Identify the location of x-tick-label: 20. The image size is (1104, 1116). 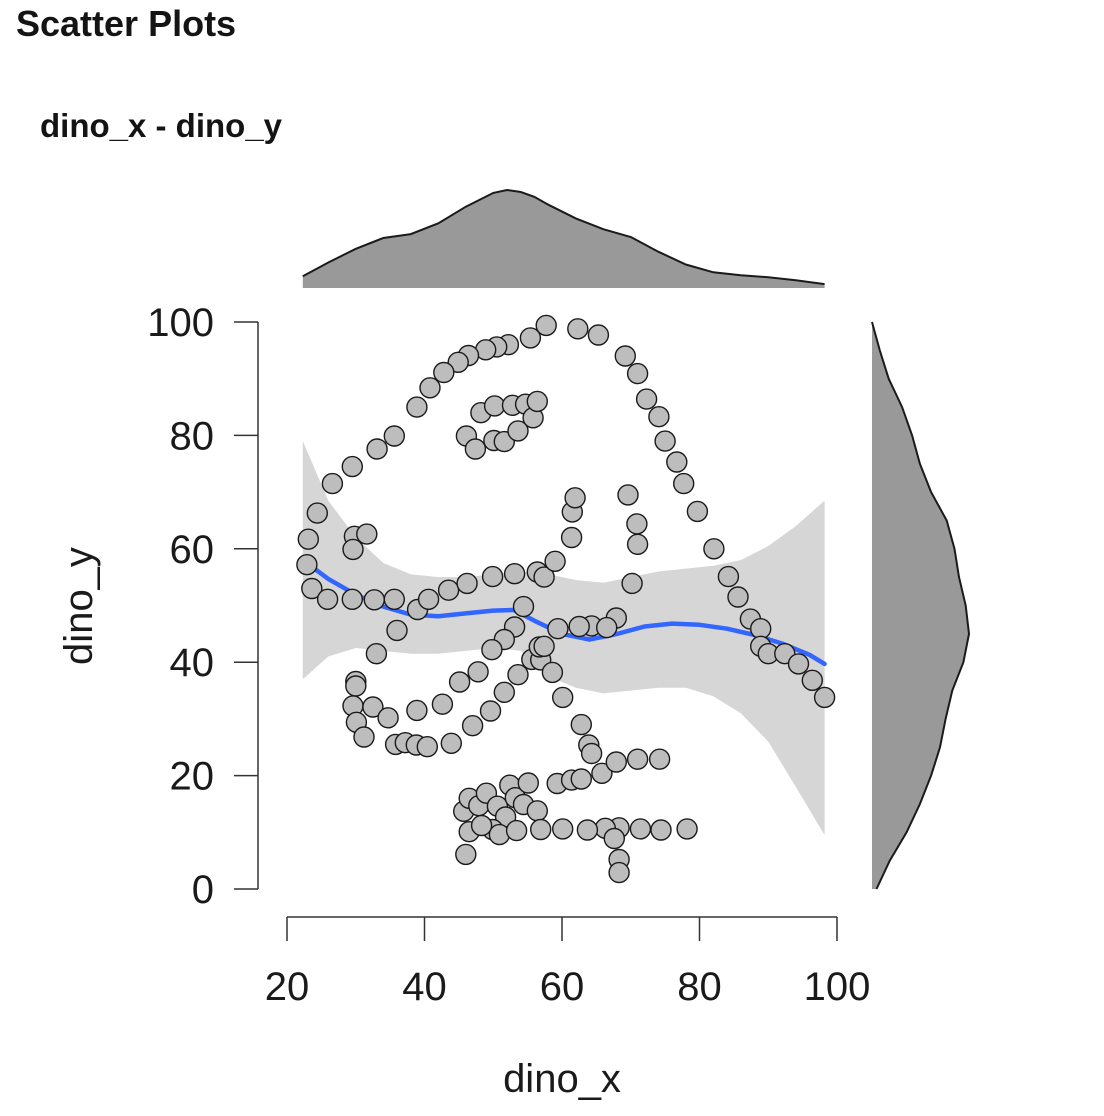
(287, 987).